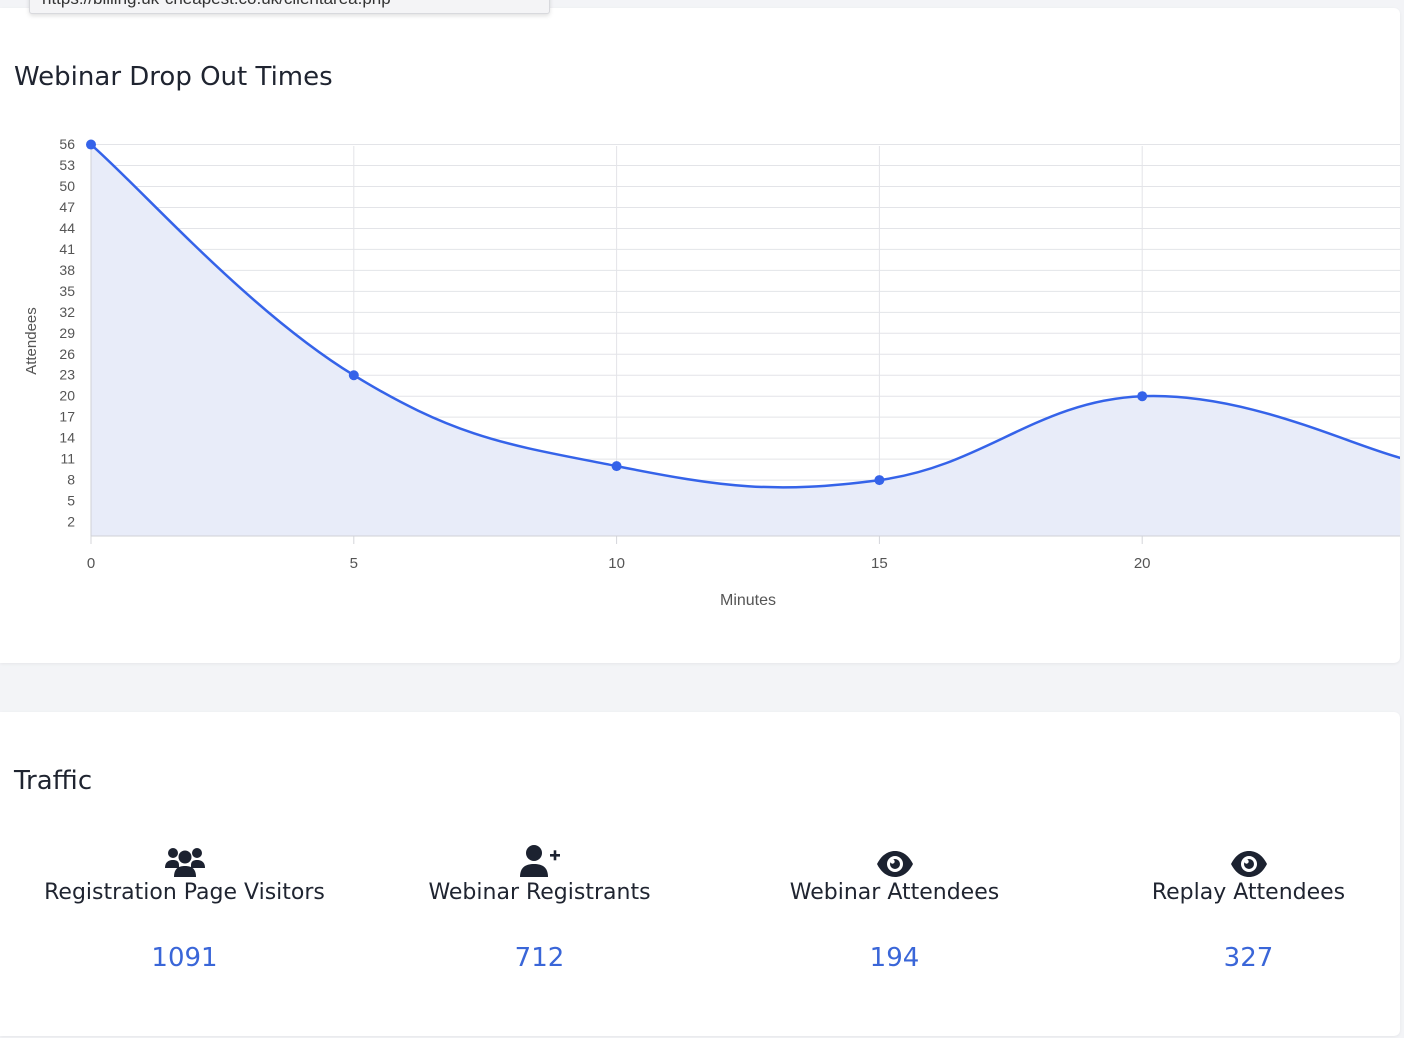 The image size is (1404, 1038). Describe the element at coordinates (184, 892) in the screenshot. I see `stat-label: Registration Page Visitors` at that location.